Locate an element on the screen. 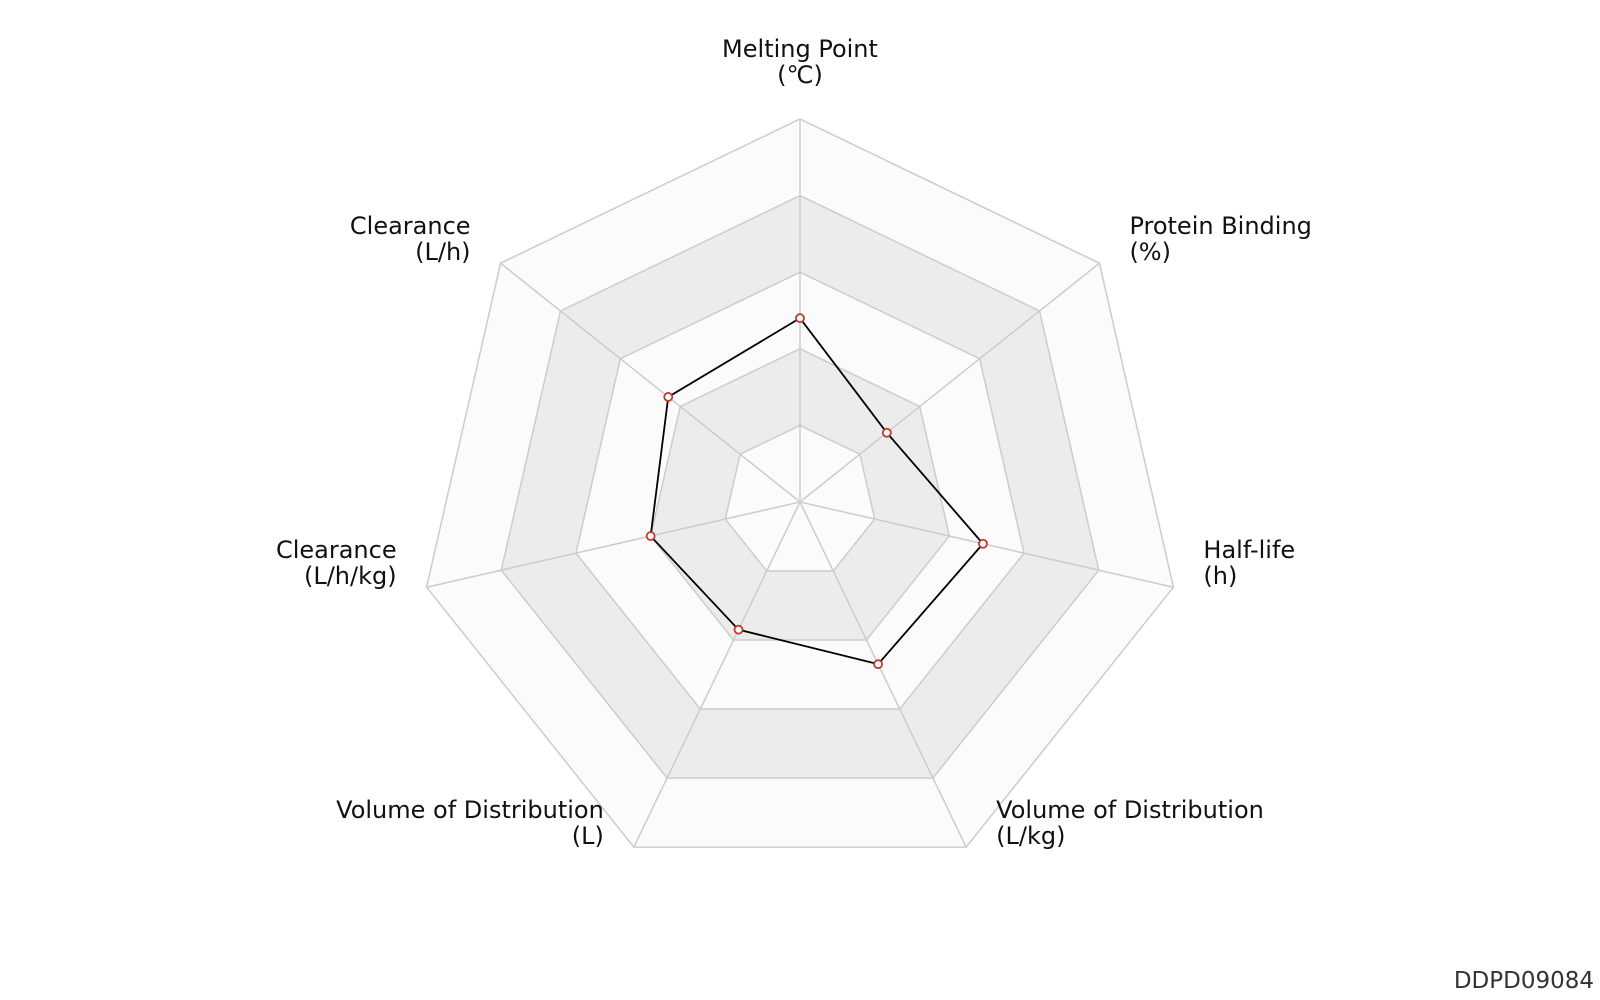 The width and height of the screenshot is (1600, 1000). axis-label-3: Volume of Distribution (L/kg) is located at coordinates (1130, 823).